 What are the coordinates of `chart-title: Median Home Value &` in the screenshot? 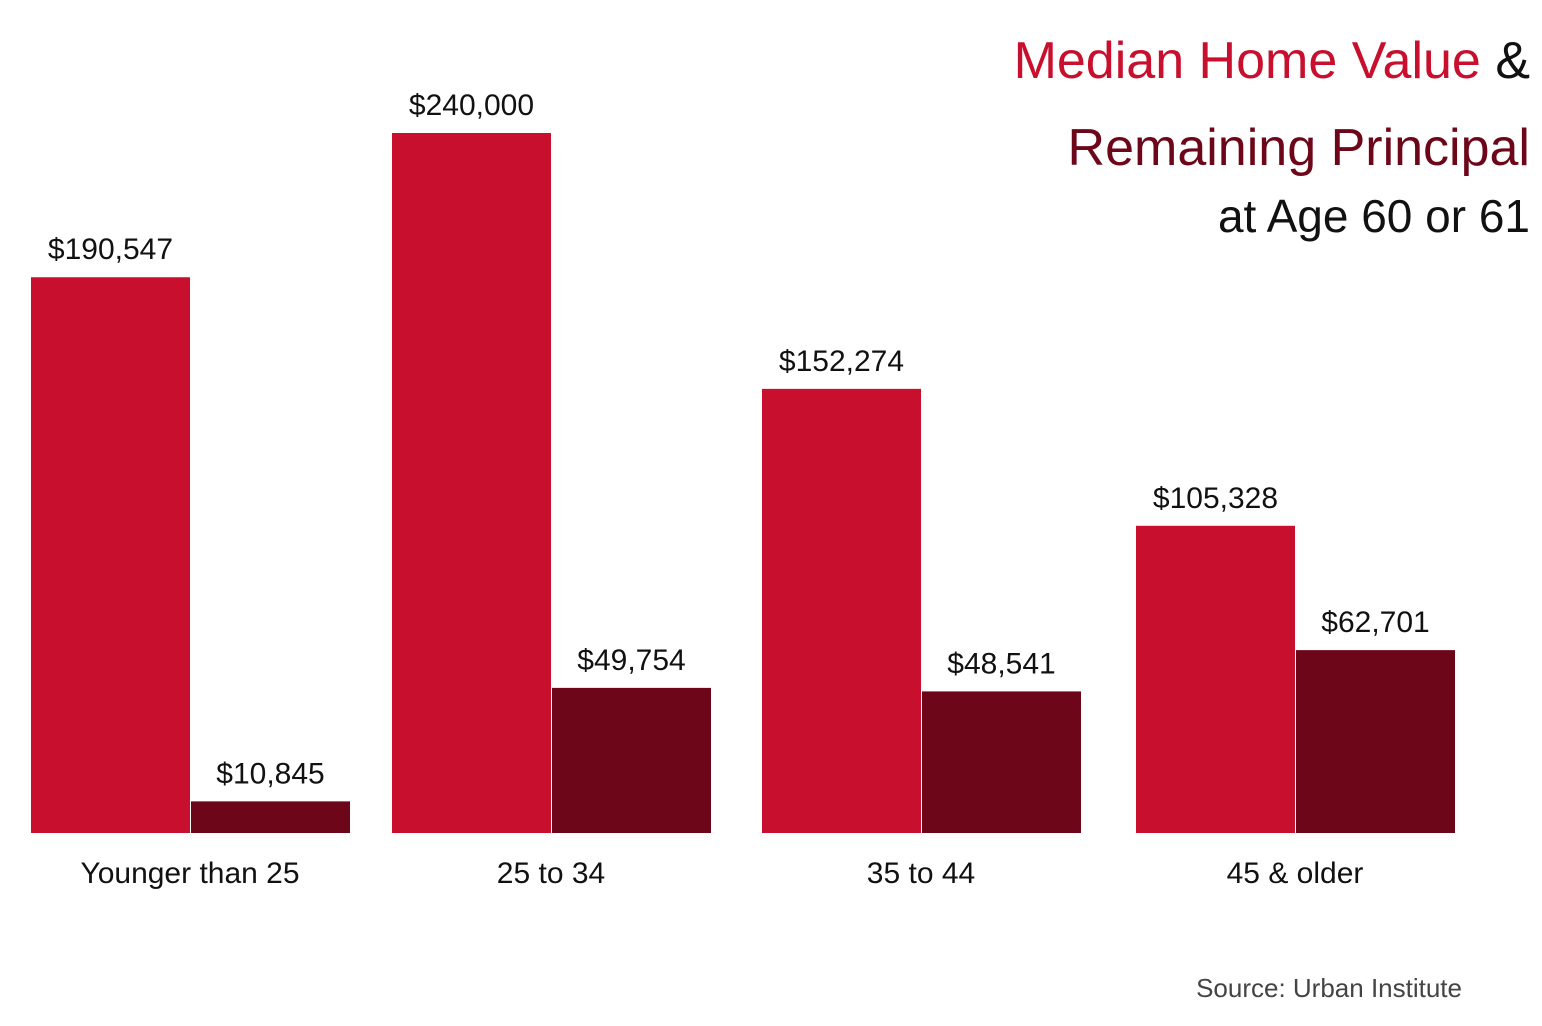 It's located at (1272, 61).